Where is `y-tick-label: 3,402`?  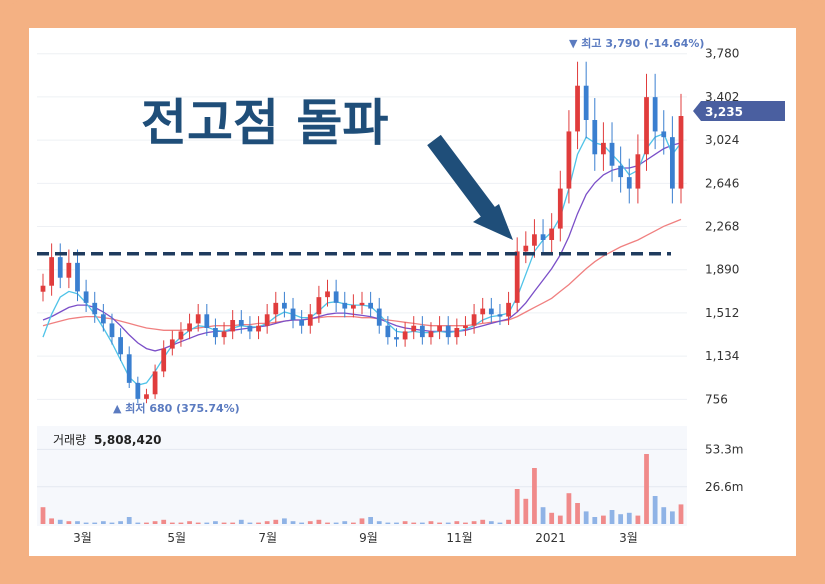 y-tick-label: 3,402 is located at coordinates (722, 97).